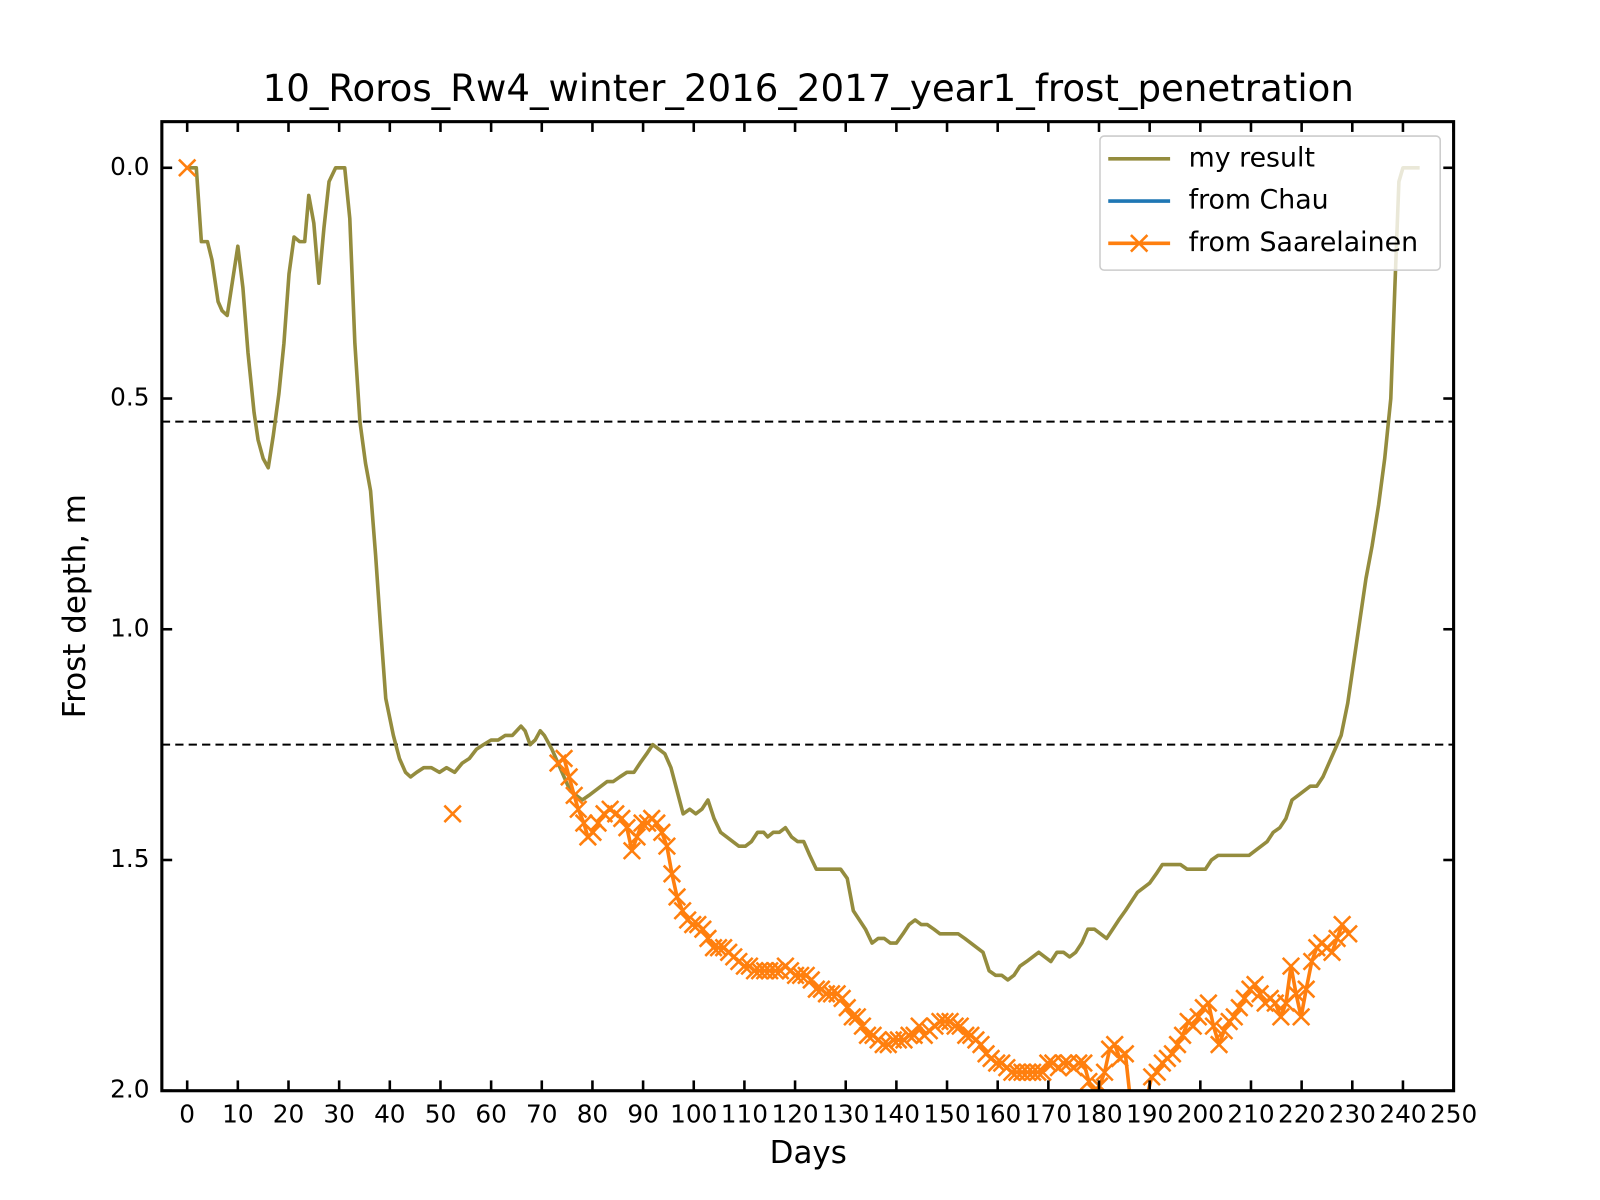 This screenshot has width=1600, height=1200. Describe the element at coordinates (642, 1113) in the screenshot. I see `x-tick-label: 90` at that location.